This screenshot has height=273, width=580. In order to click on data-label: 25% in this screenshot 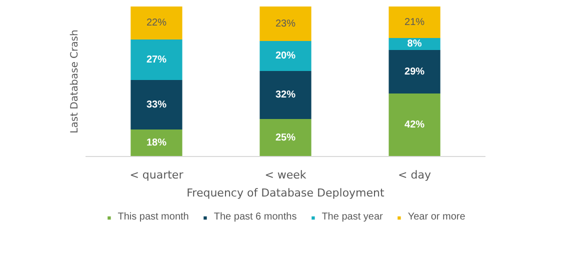, I will do `click(285, 138)`.